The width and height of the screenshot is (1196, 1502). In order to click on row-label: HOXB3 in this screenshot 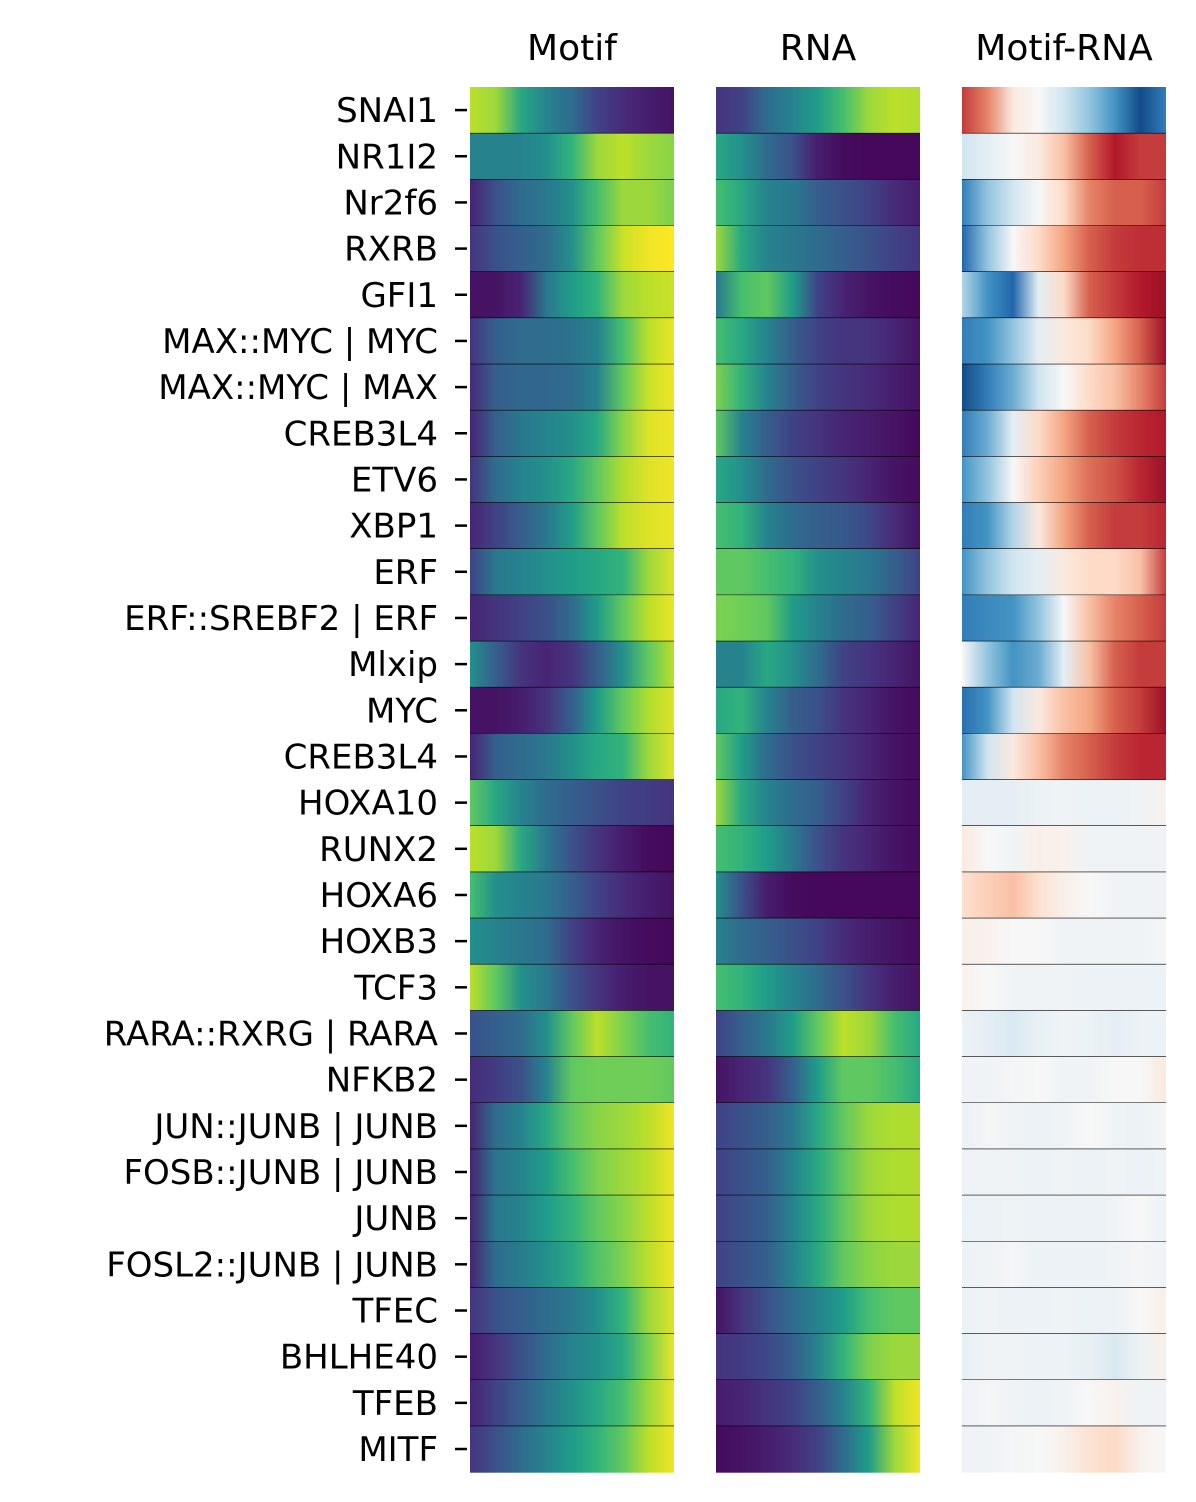, I will do `click(379, 942)`.